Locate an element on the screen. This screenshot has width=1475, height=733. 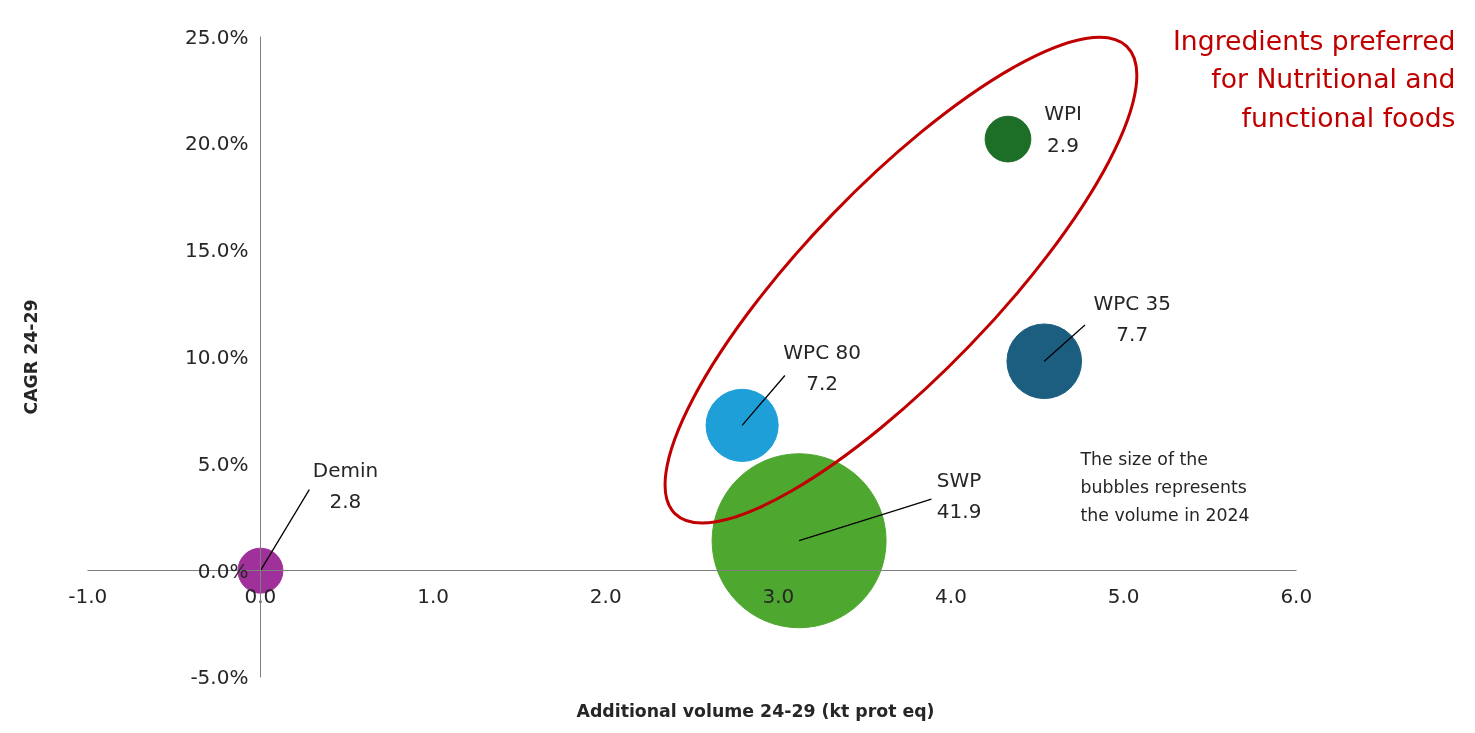
y-tick-label: 15.0% is located at coordinates (216, 250).